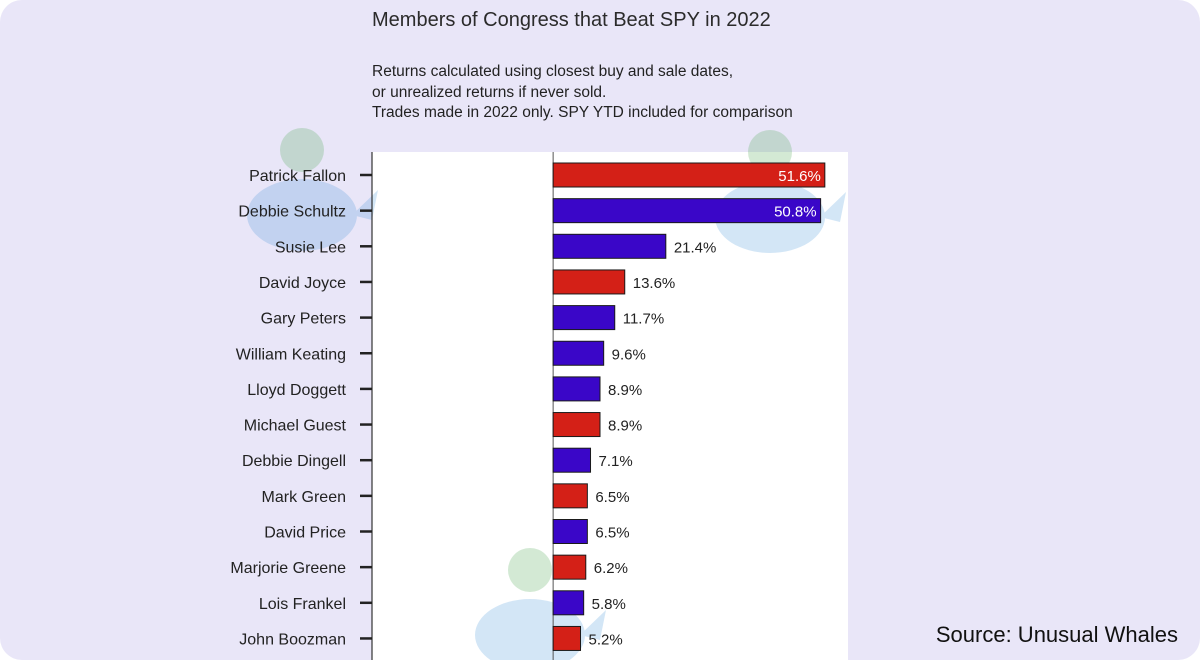 This screenshot has height=660, width=1200. Describe the element at coordinates (629, 354) in the screenshot. I see `data-label: 9.6%` at that location.